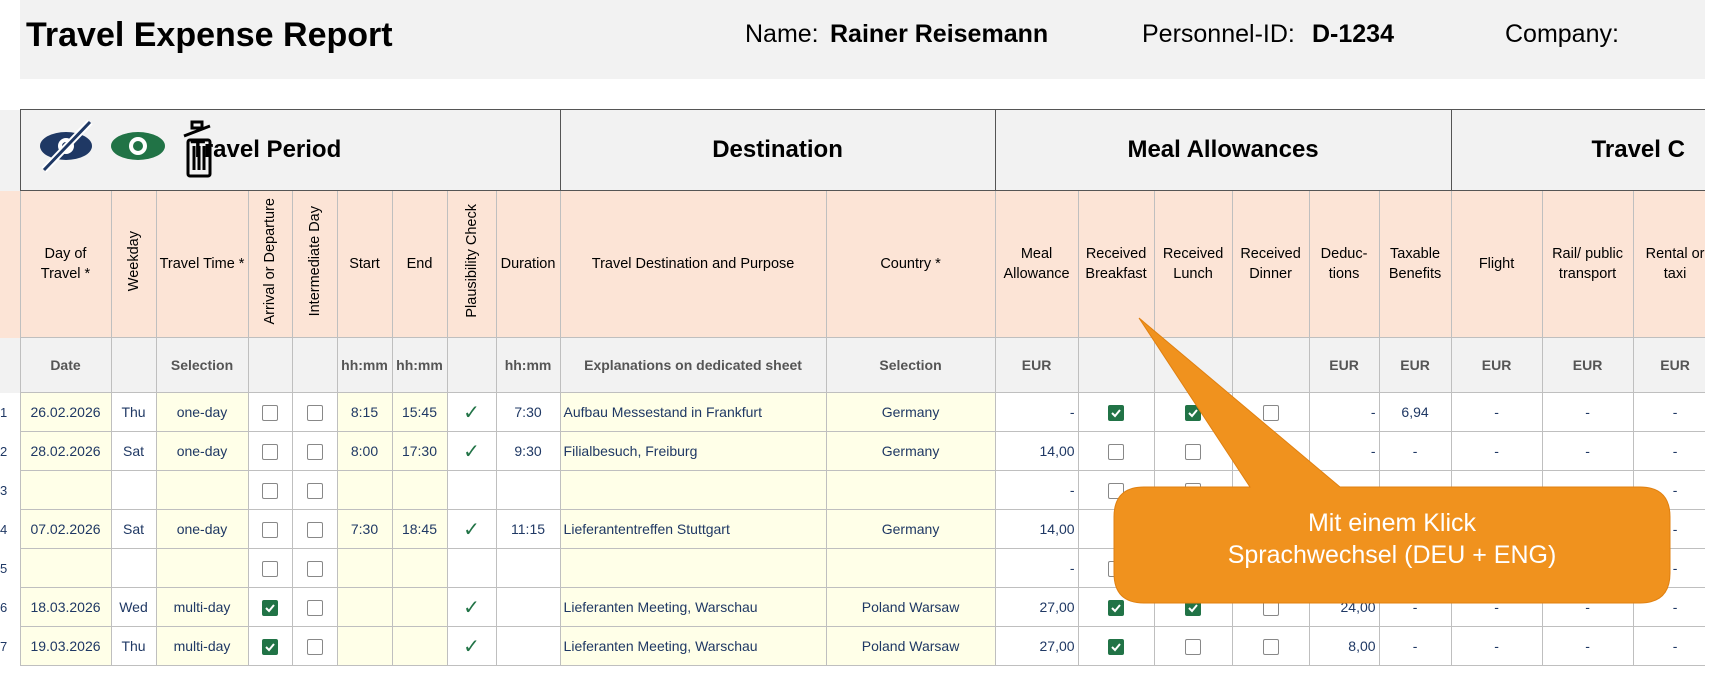  What do you see at coordinates (777, 150) in the screenshot?
I see `section-header: Destination` at bounding box center [777, 150].